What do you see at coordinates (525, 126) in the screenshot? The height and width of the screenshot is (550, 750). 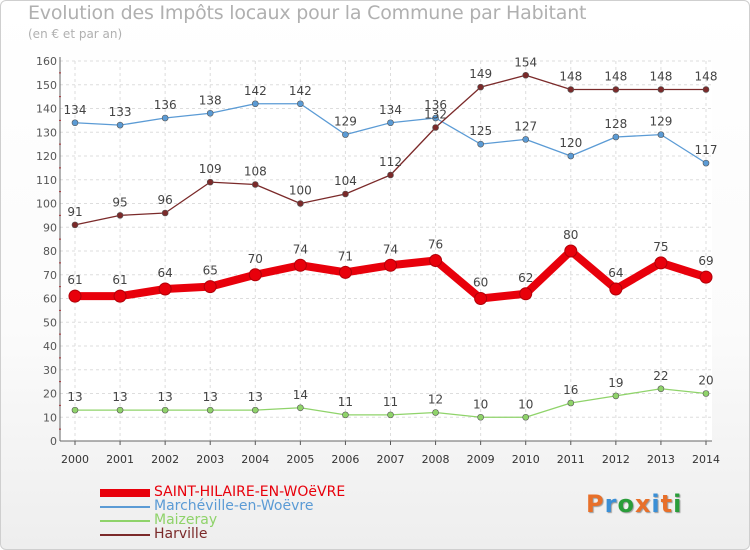 I see `data-label: 127` at bounding box center [525, 126].